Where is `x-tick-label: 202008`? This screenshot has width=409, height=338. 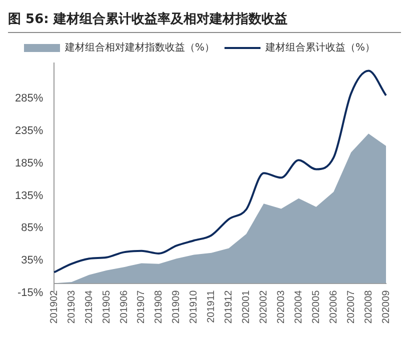 x-tick-label: 202008 is located at coordinates (368, 307).